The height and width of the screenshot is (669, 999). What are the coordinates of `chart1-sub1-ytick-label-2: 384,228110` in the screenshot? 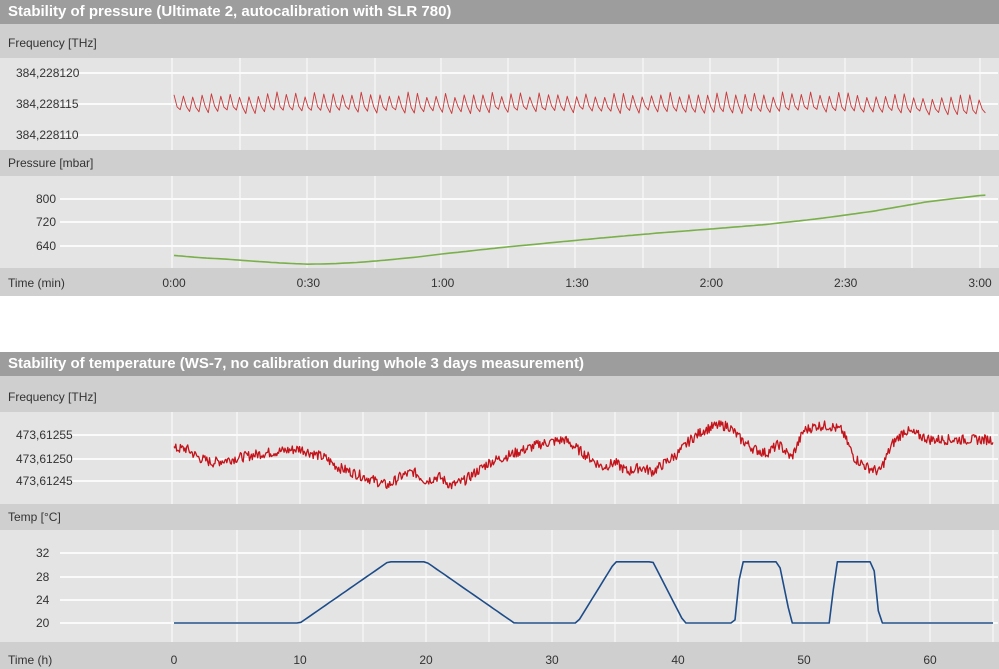 It's located at (47, 135).